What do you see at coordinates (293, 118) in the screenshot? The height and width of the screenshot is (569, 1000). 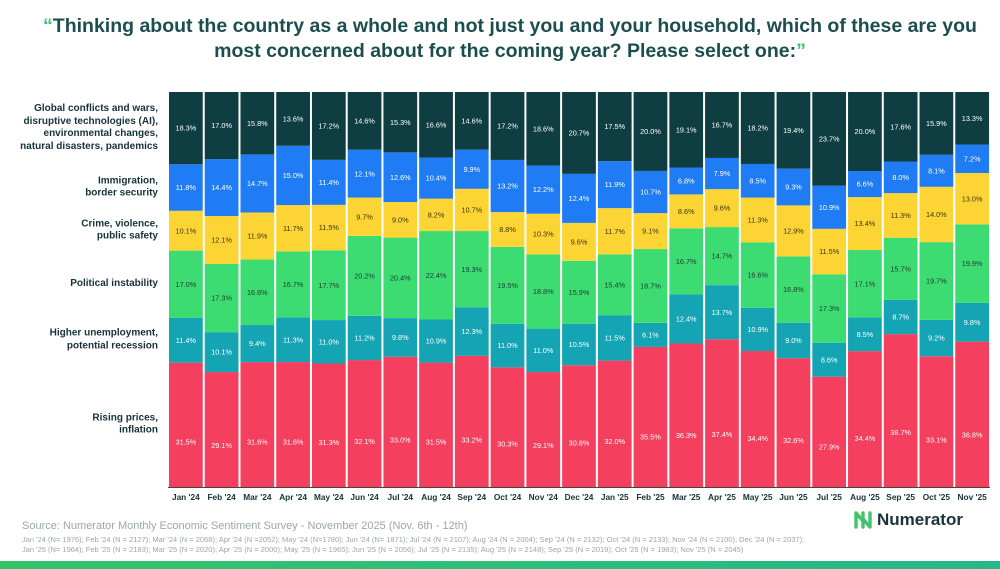 I see `data-label: 13.6%` at bounding box center [293, 118].